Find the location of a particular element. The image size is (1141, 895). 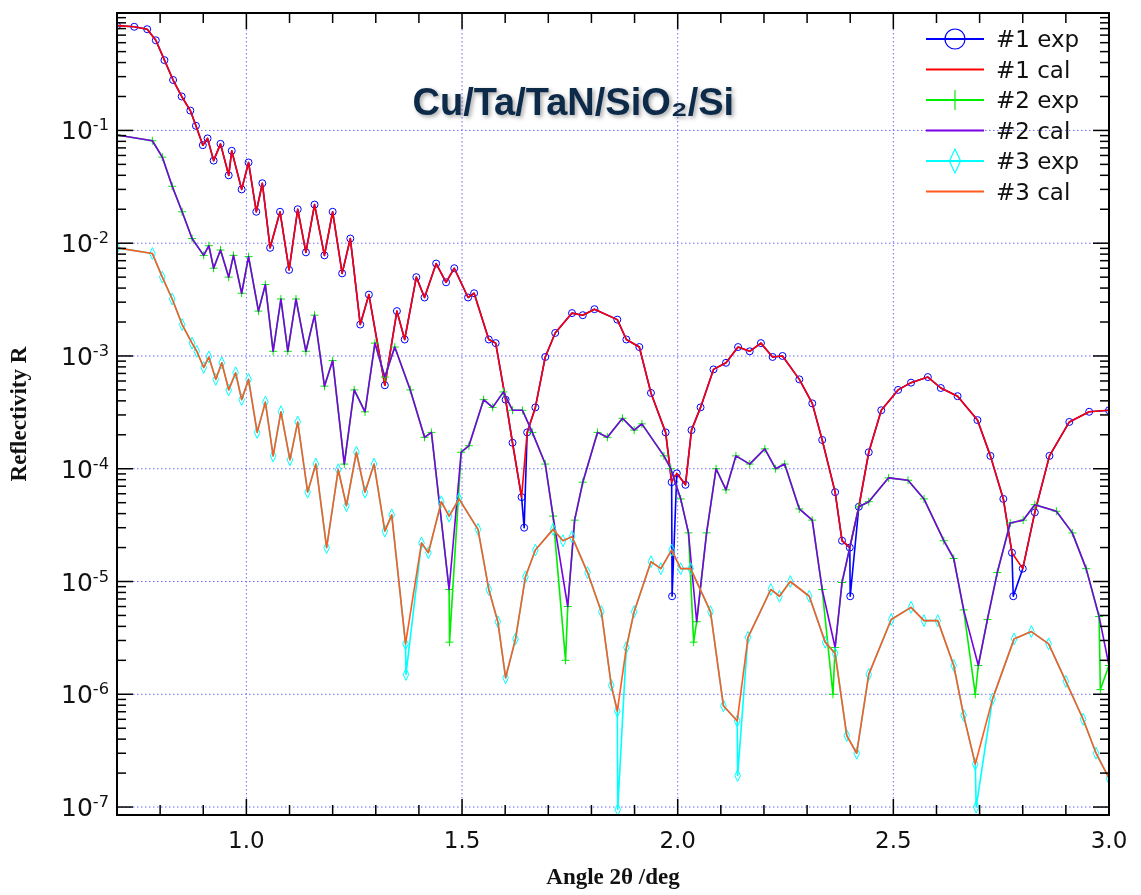

x-tick-label: 3.0 is located at coordinates (1109, 840).